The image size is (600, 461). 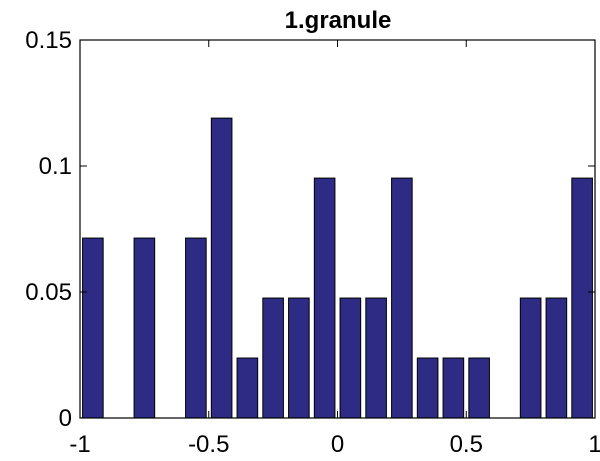 I want to click on x-tick-labels: -1 -0.5 0 0.5 1, so click(x=334, y=444).